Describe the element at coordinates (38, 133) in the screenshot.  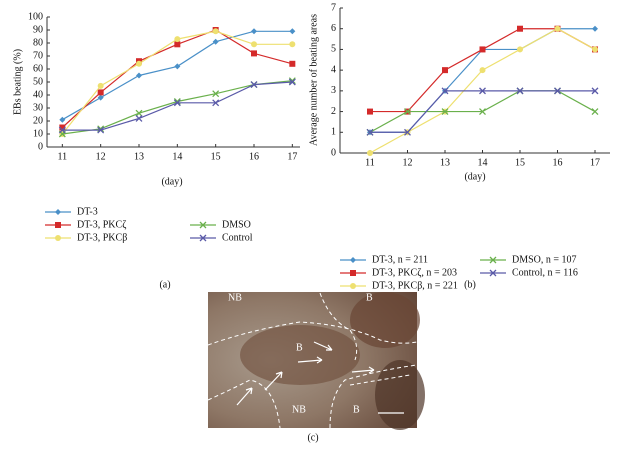
I see `y-tick-label: 10` at that location.